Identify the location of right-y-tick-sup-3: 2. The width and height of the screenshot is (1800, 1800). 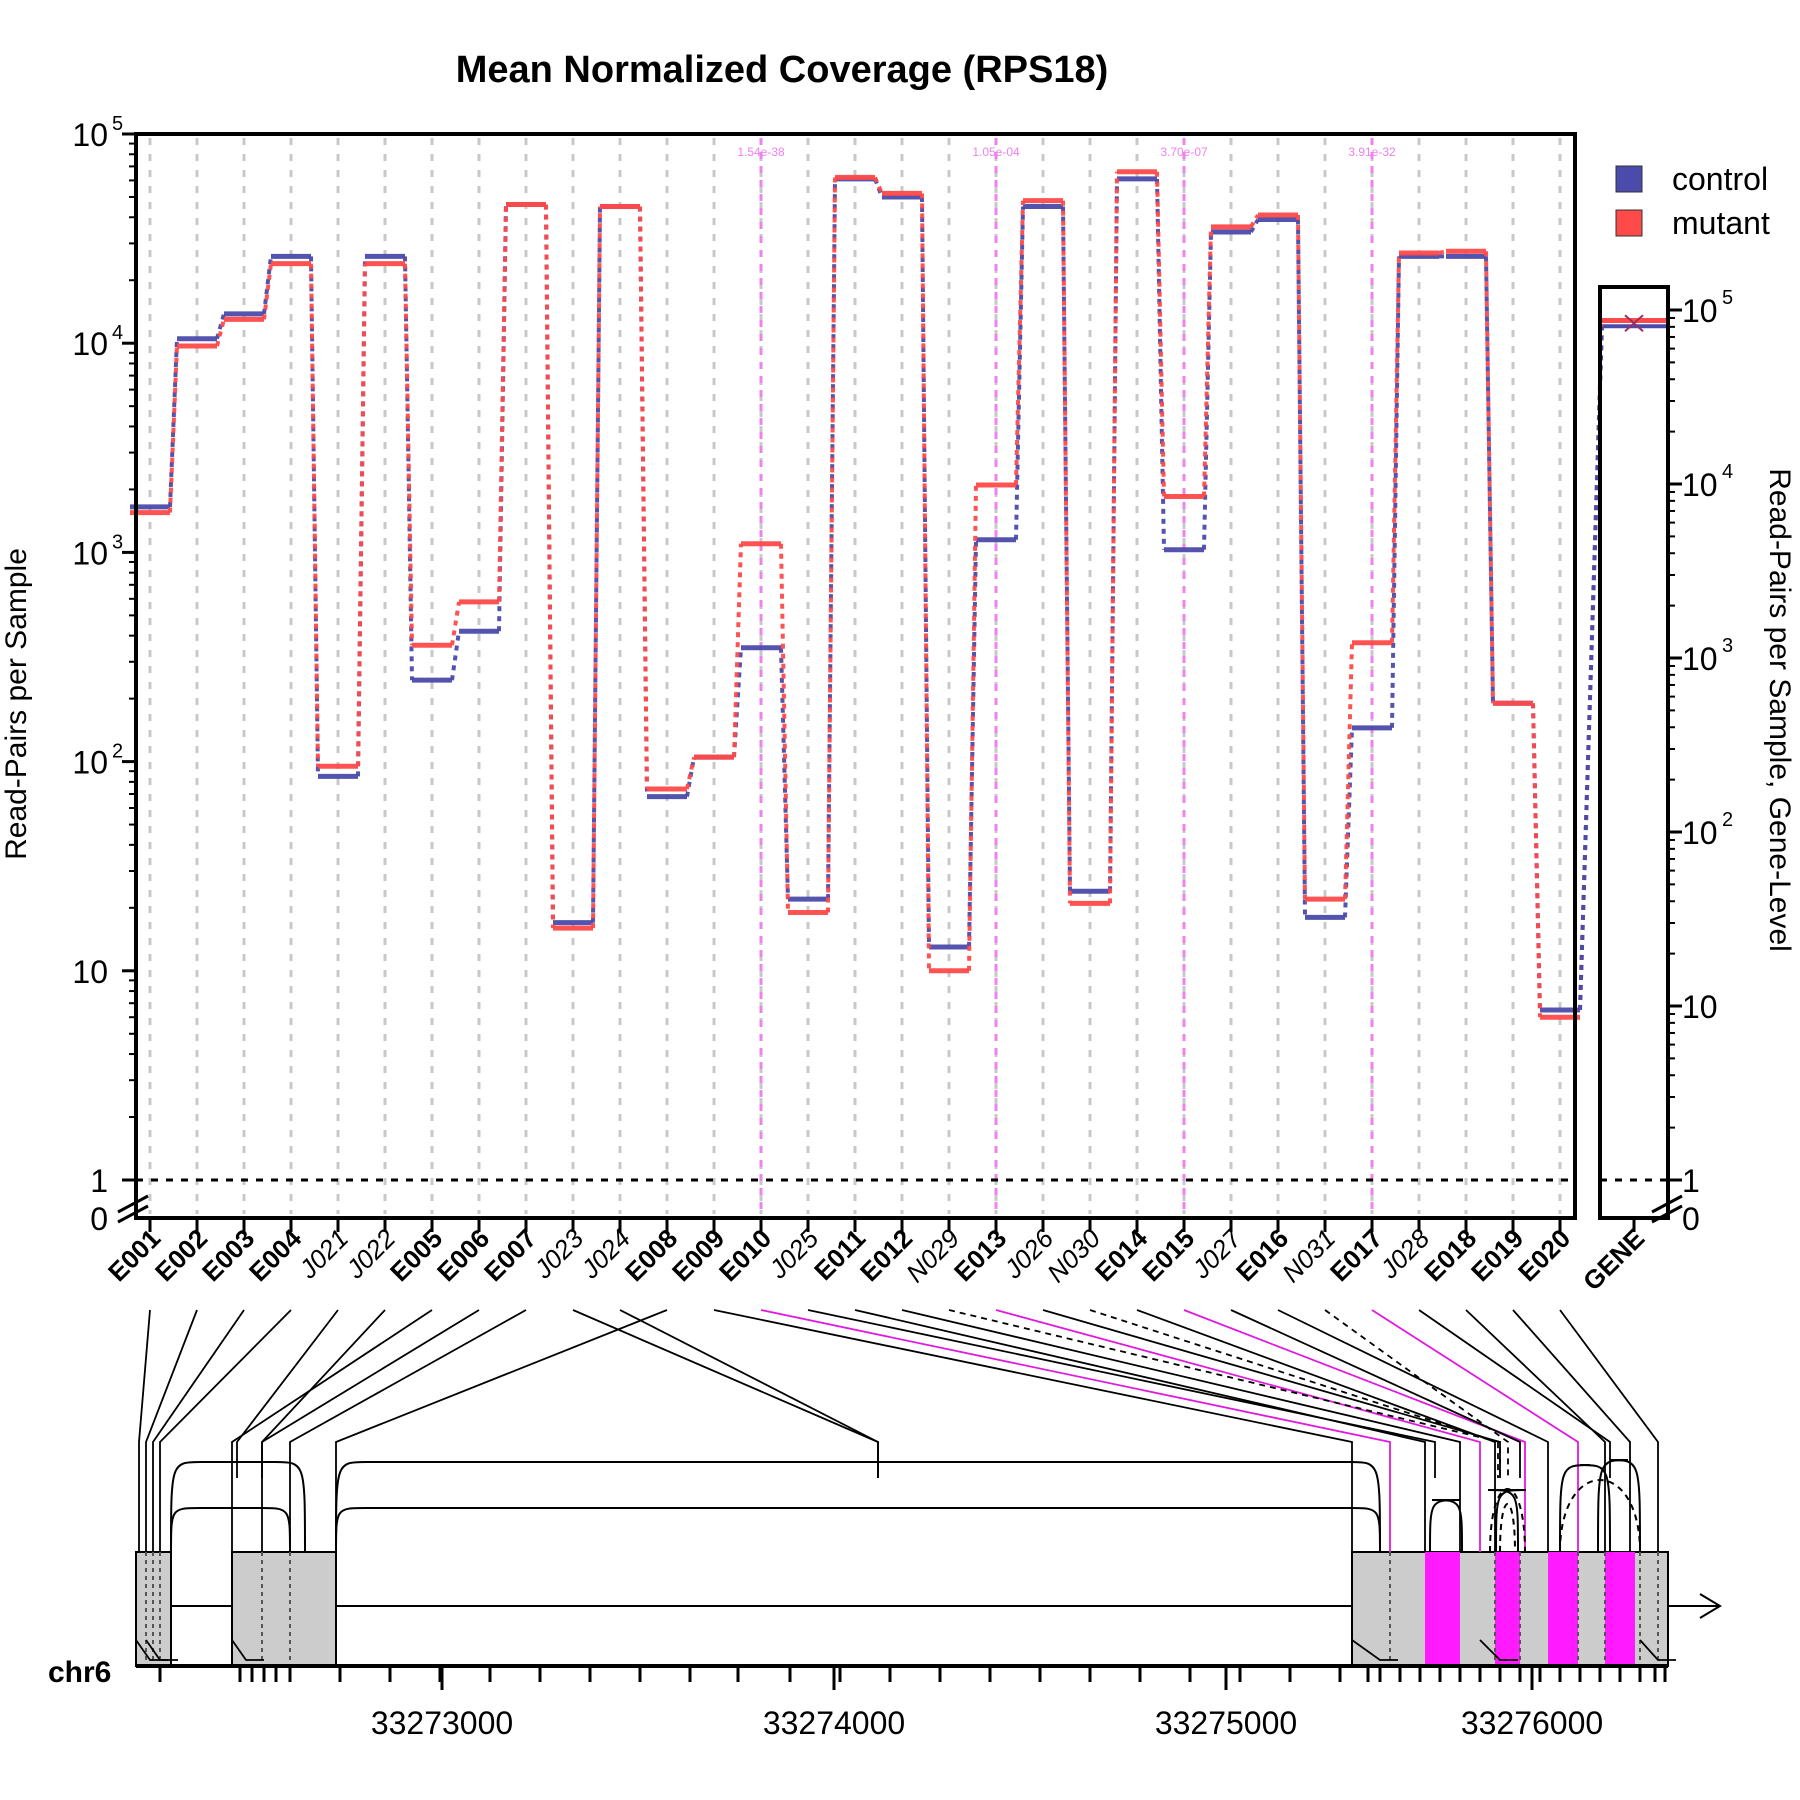
(1727, 820).